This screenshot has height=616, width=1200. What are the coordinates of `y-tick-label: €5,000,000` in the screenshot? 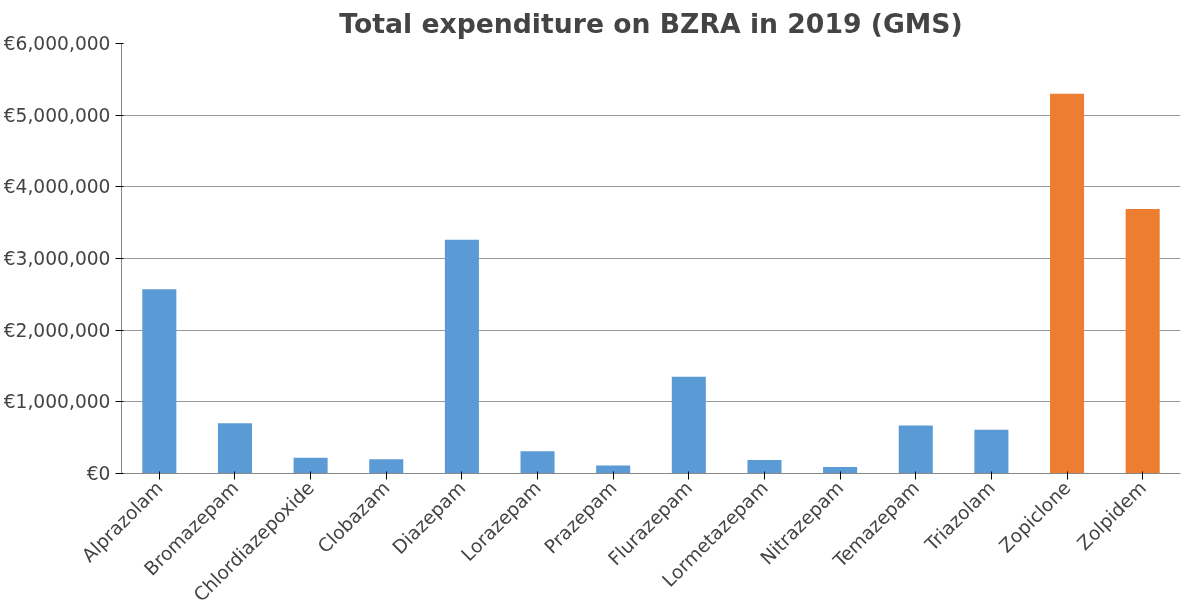 It's located at (57, 115).